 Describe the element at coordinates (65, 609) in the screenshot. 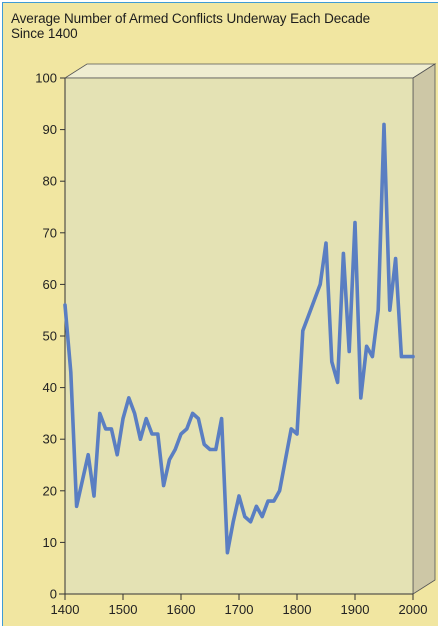

I see `x-tick-label: 1400` at that location.